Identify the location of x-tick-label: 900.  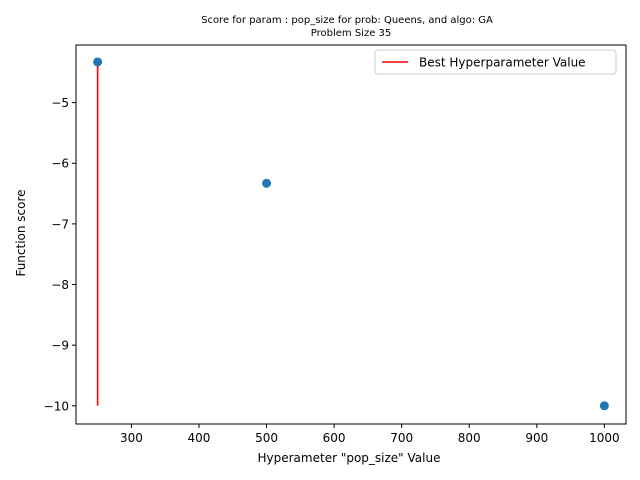
(536, 438).